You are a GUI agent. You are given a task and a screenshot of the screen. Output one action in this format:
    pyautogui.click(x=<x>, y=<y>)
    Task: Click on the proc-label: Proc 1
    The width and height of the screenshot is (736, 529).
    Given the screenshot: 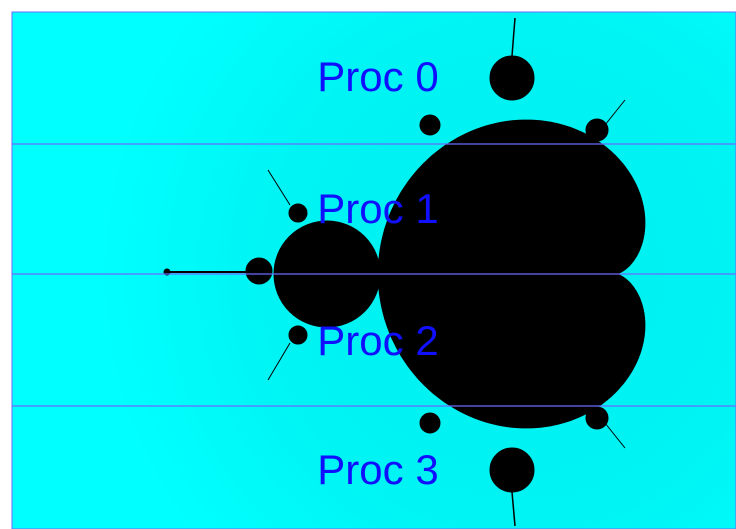 What is the action you would take?
    pyautogui.click(x=377, y=208)
    